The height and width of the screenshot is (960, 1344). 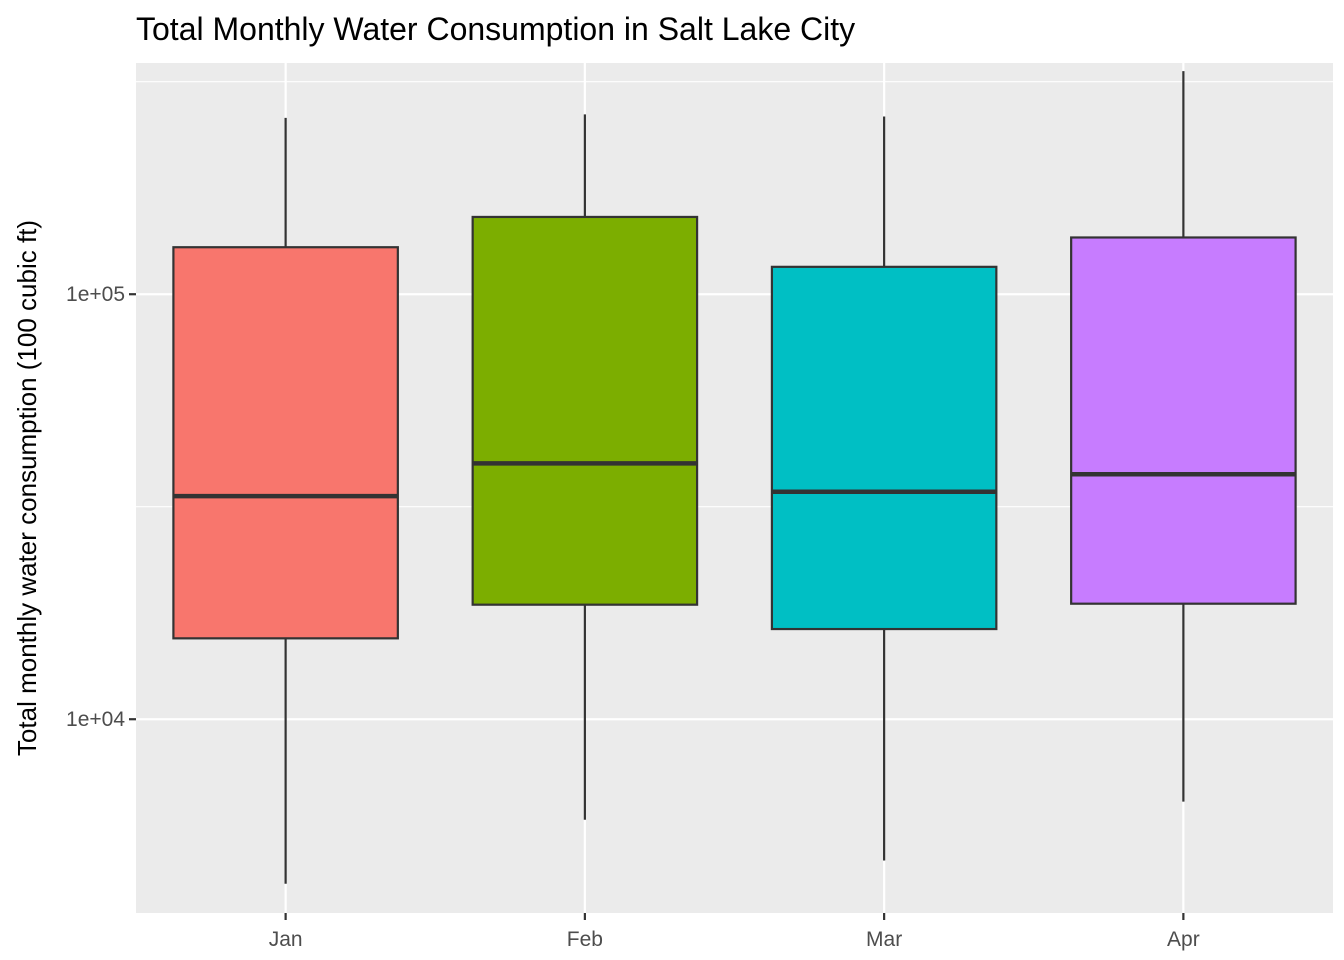 I want to click on y-tick-label: 1e+04, so click(x=95, y=719).